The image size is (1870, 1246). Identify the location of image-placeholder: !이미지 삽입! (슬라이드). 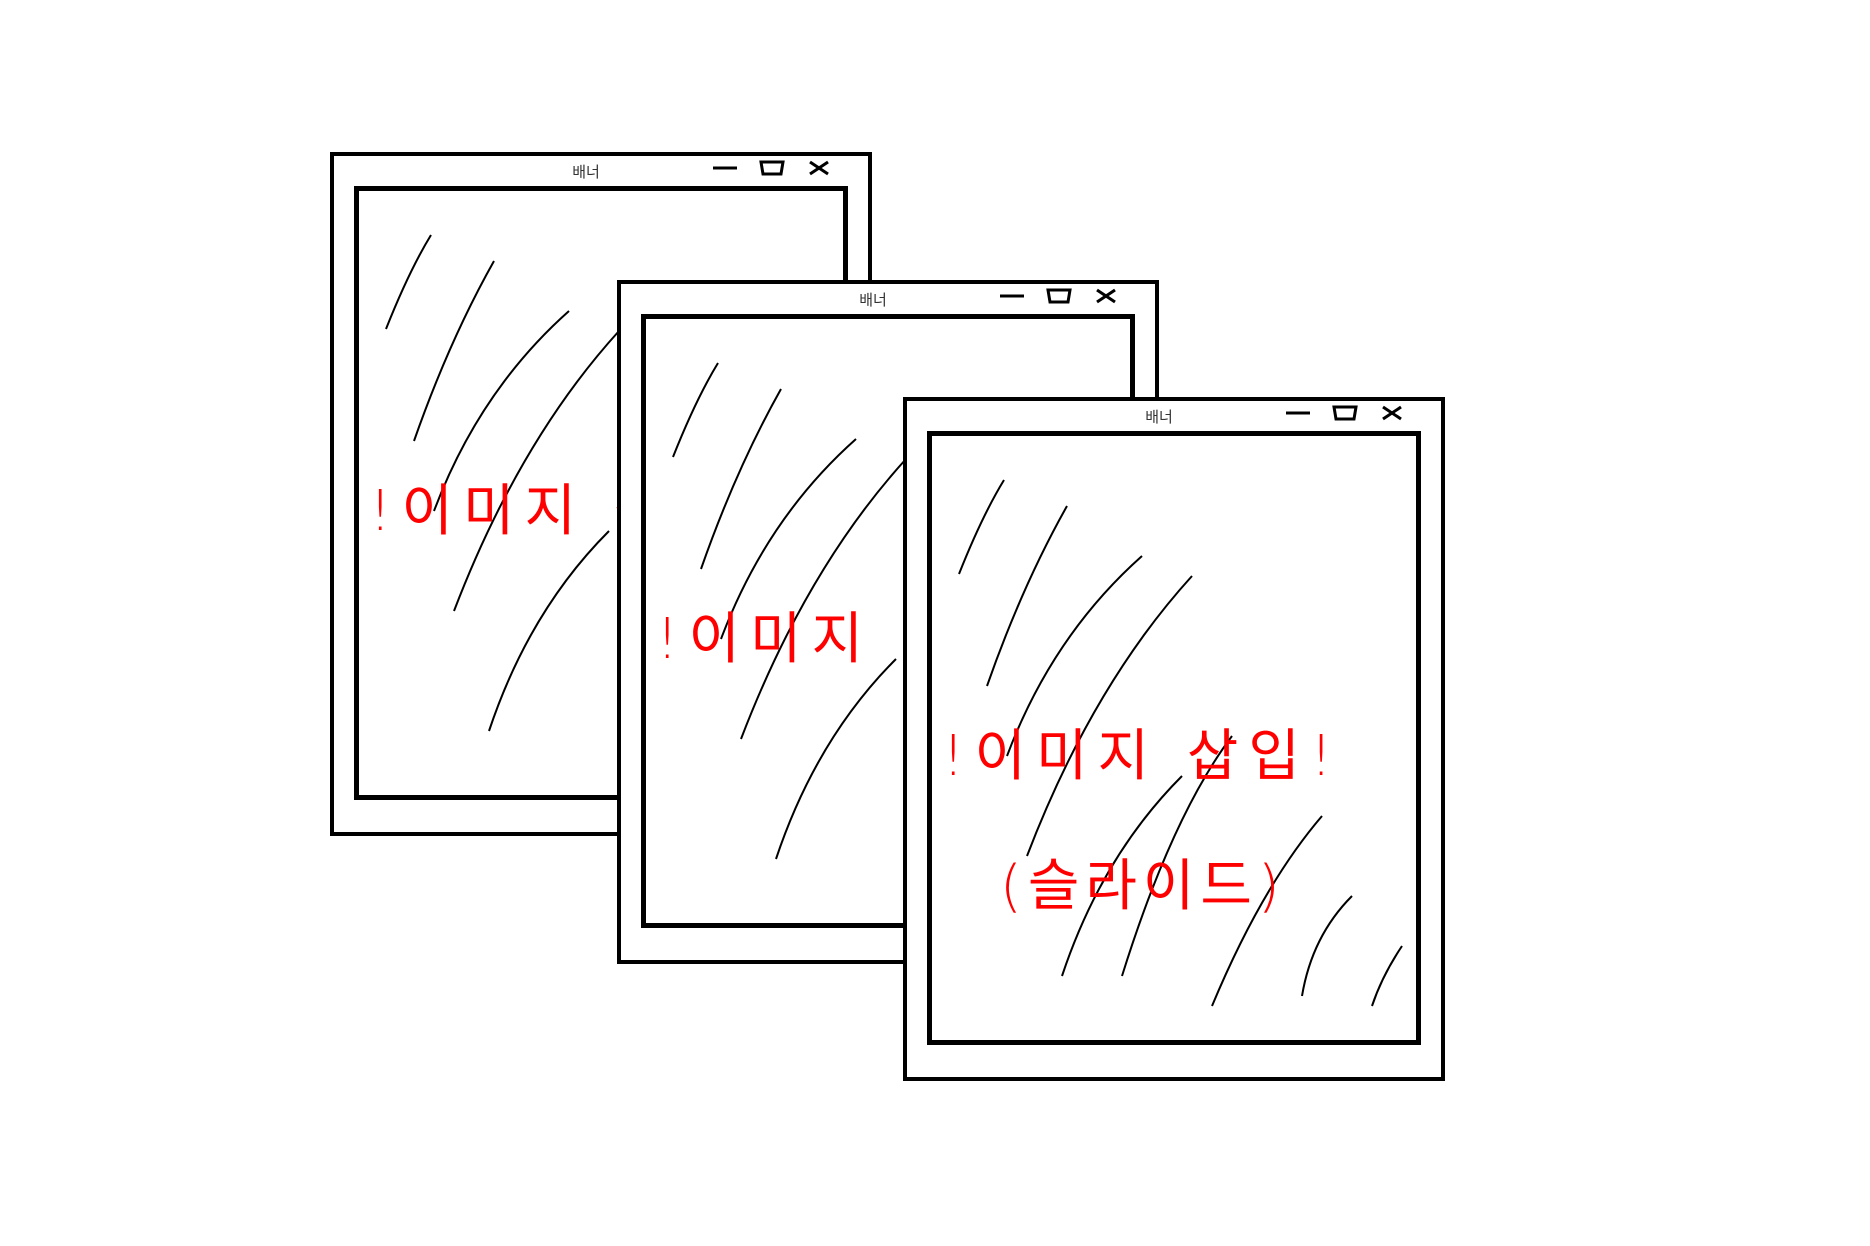
(1174, 738).